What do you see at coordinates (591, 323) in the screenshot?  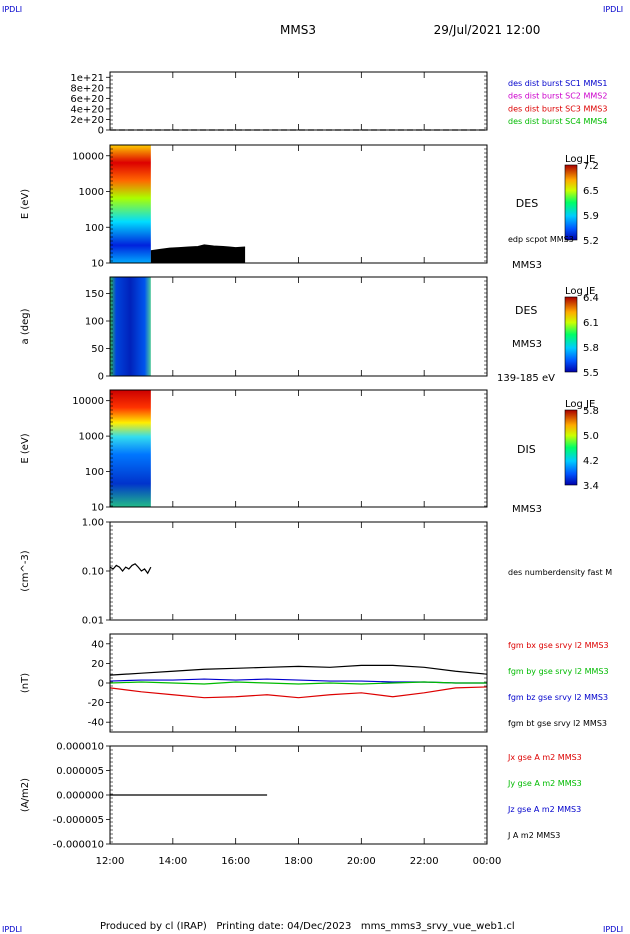 I see `panel-3-colorbar-tick-label: 6.1` at bounding box center [591, 323].